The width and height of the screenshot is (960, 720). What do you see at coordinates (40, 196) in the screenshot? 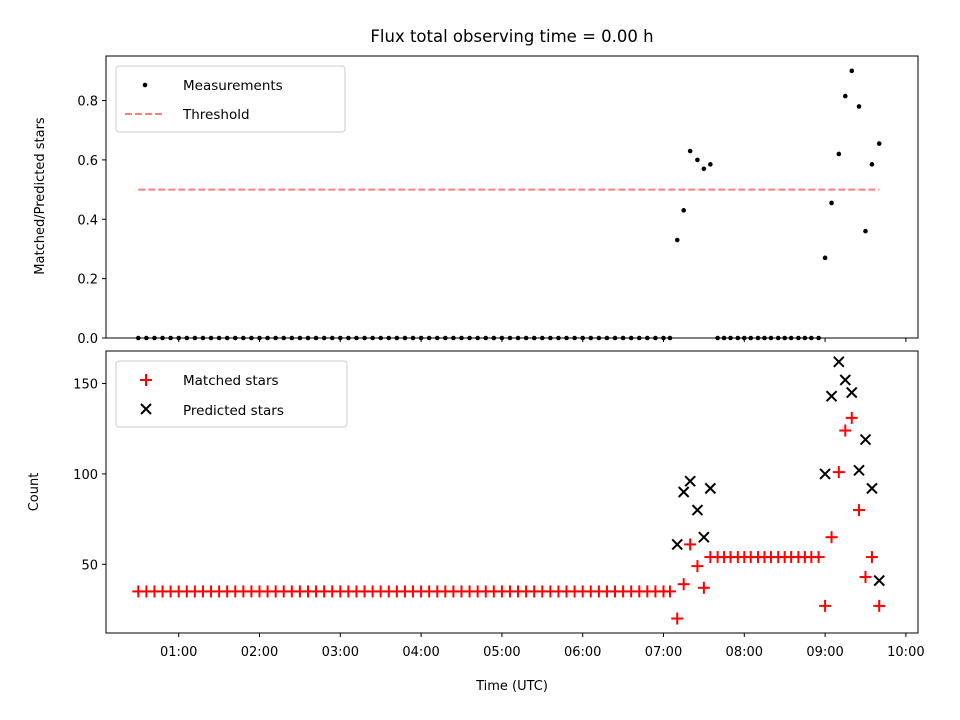
I see `top-y-axis-label: Matched/Predicted stars` at bounding box center [40, 196].